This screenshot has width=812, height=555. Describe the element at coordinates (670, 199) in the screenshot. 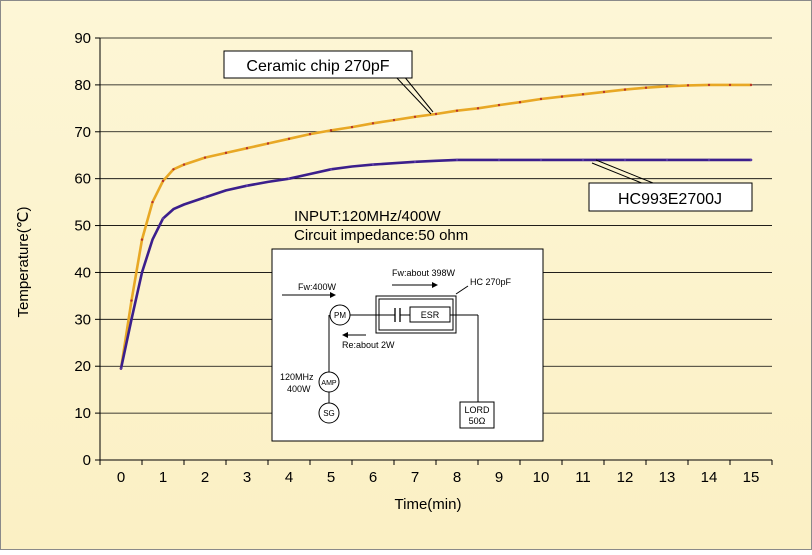

I see `hc-legend-label: HC993E2700J` at that location.